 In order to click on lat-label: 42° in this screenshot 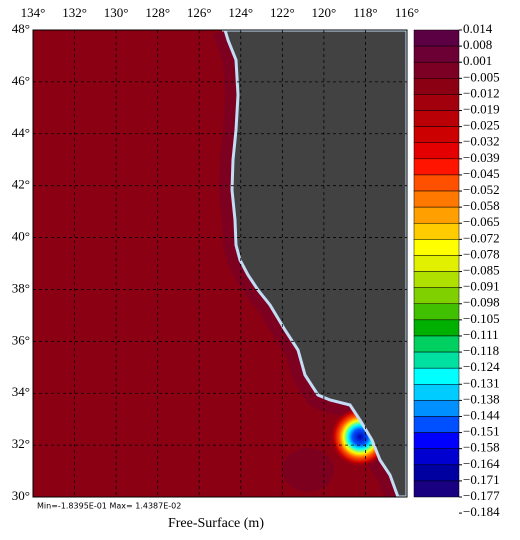, I will do `click(21, 184)`.